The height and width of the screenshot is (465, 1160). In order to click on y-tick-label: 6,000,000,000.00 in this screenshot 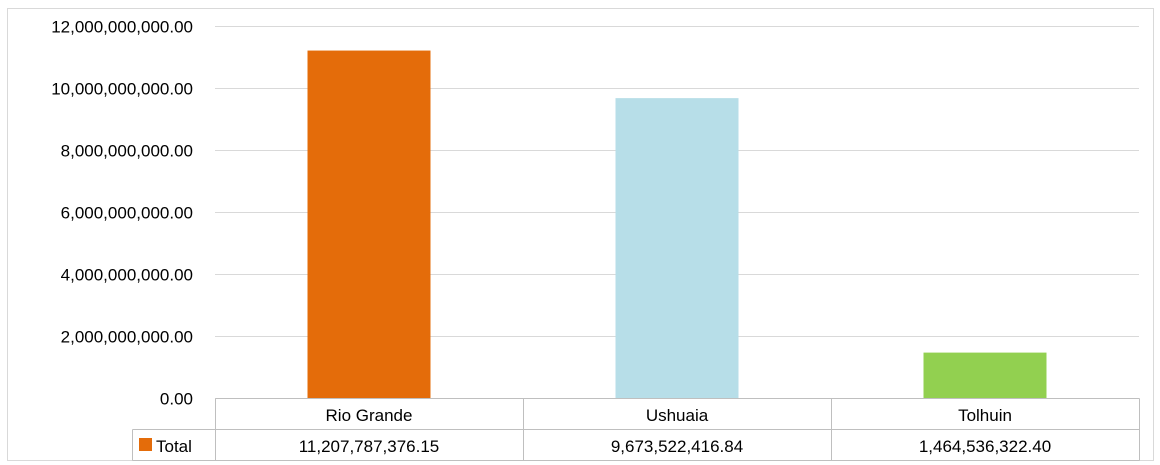, I will do `click(127, 213)`.